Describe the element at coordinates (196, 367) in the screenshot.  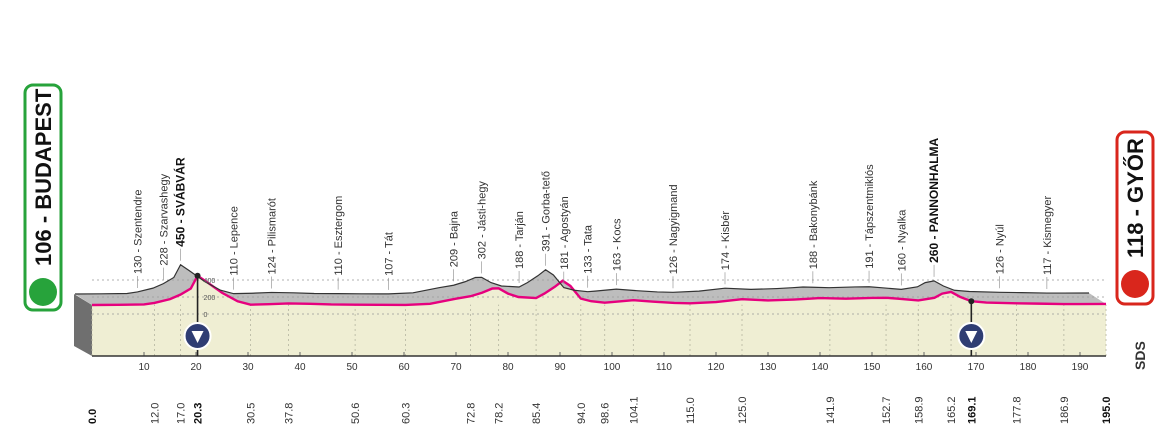
I see `x-tick-label: 20` at that location.